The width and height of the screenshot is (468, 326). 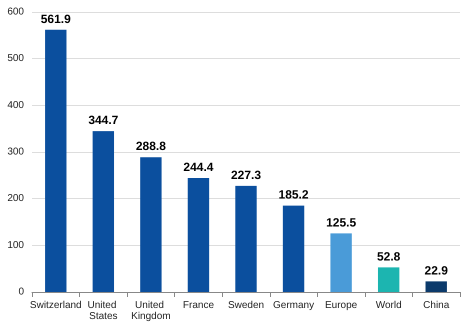 I want to click on x-tick-label: Europe, so click(x=341, y=305).